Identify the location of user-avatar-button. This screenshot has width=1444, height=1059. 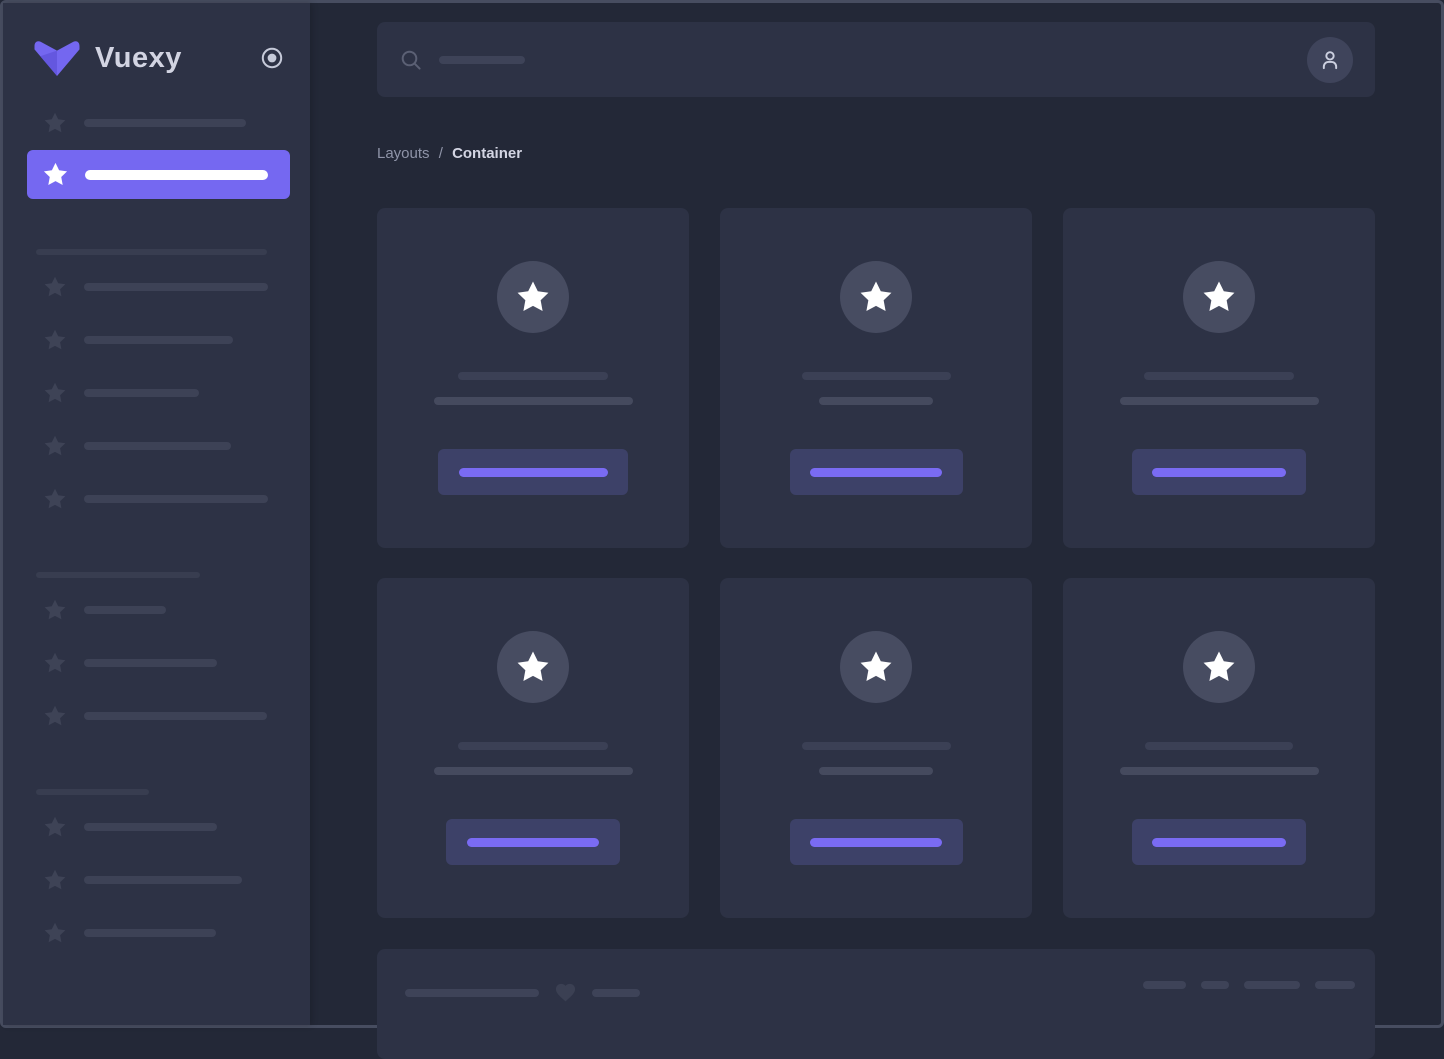
(1330, 59).